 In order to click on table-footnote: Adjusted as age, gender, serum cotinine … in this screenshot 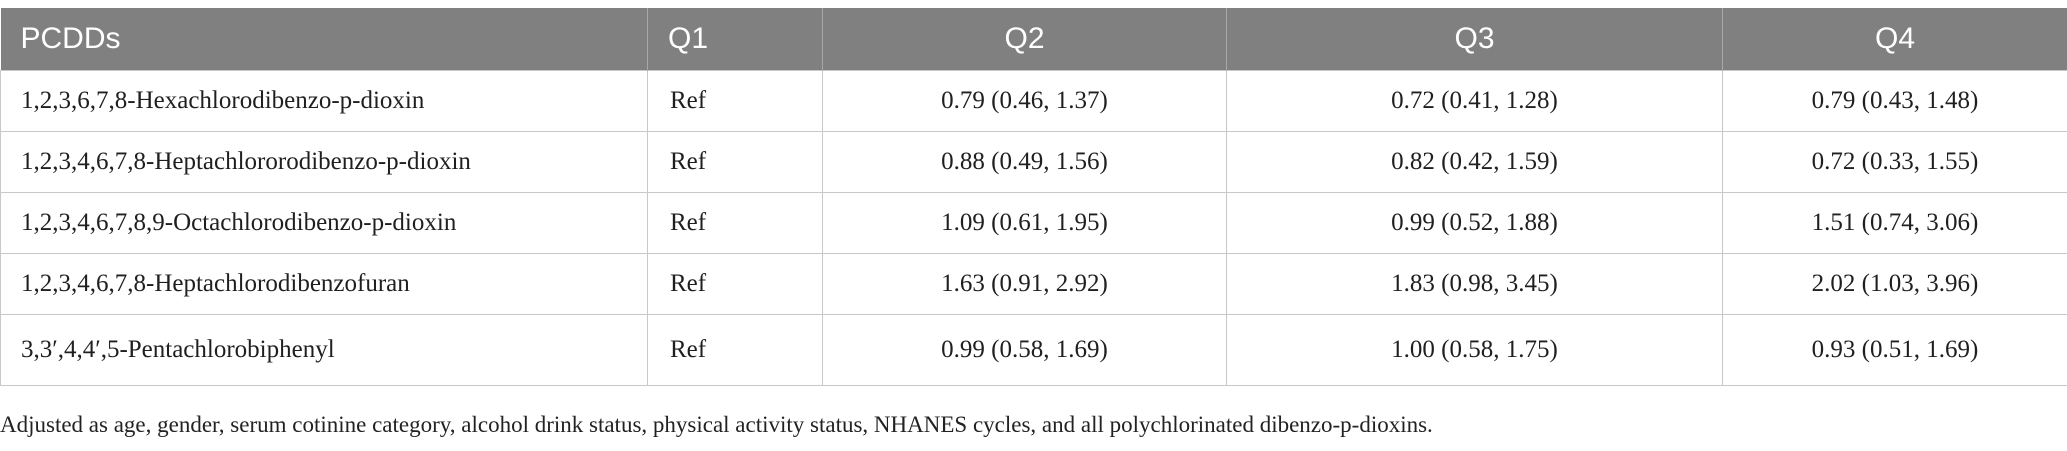, I will do `click(716, 424)`.